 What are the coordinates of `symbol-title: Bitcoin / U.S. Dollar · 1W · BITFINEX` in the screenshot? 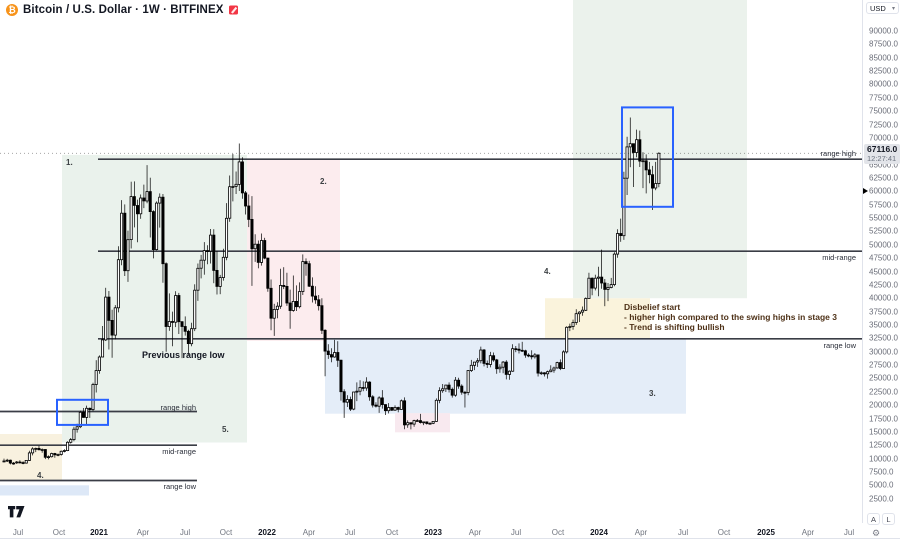 It's located at (123, 10).